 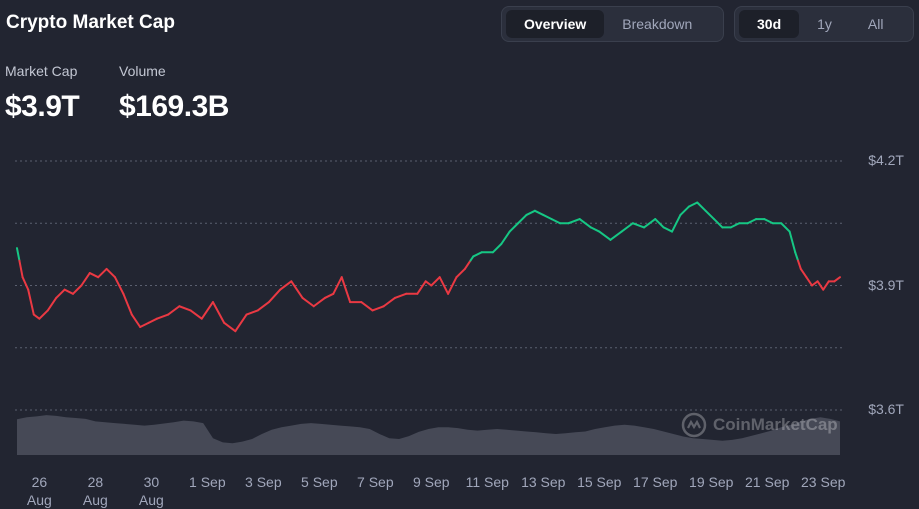 I want to click on x-tick-label: 23 Sep, so click(x=823, y=482).